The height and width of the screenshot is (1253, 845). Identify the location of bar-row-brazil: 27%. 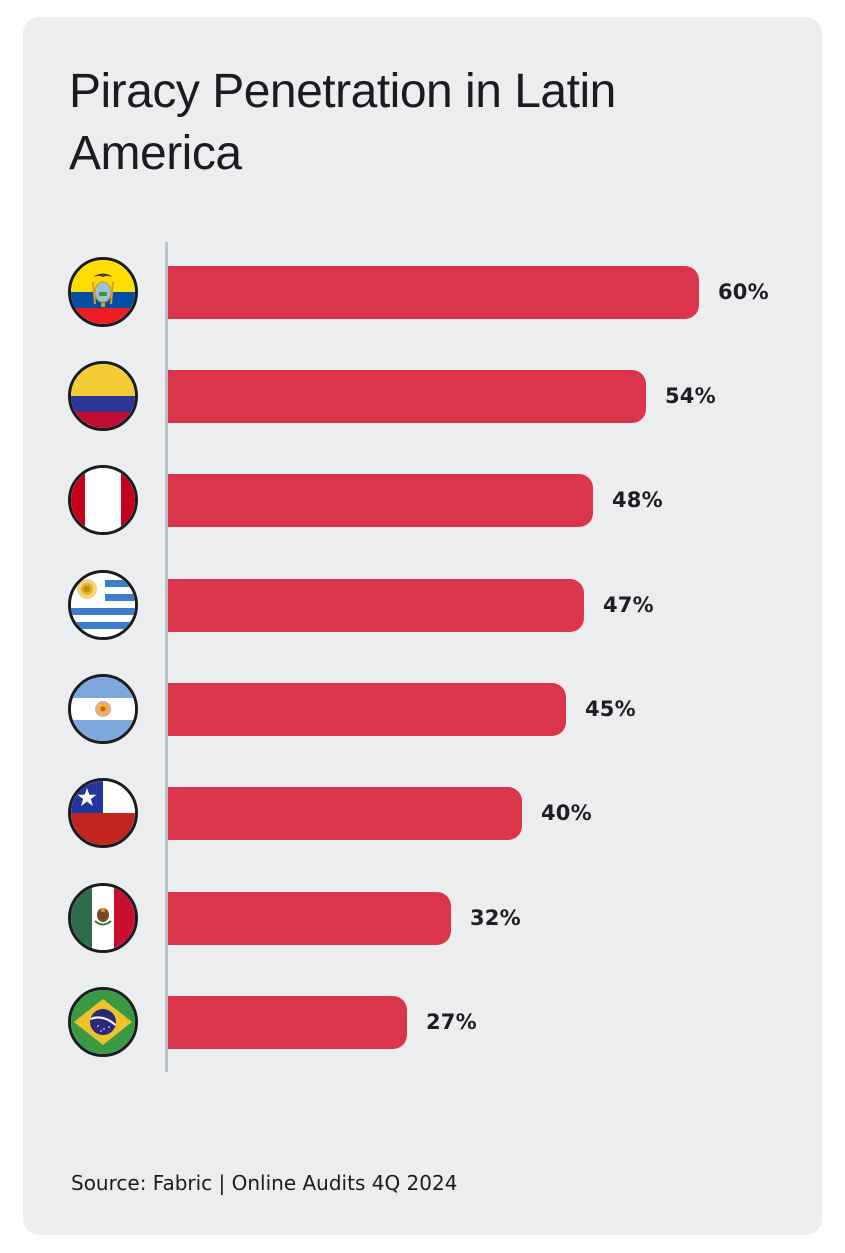
(422, 1022).